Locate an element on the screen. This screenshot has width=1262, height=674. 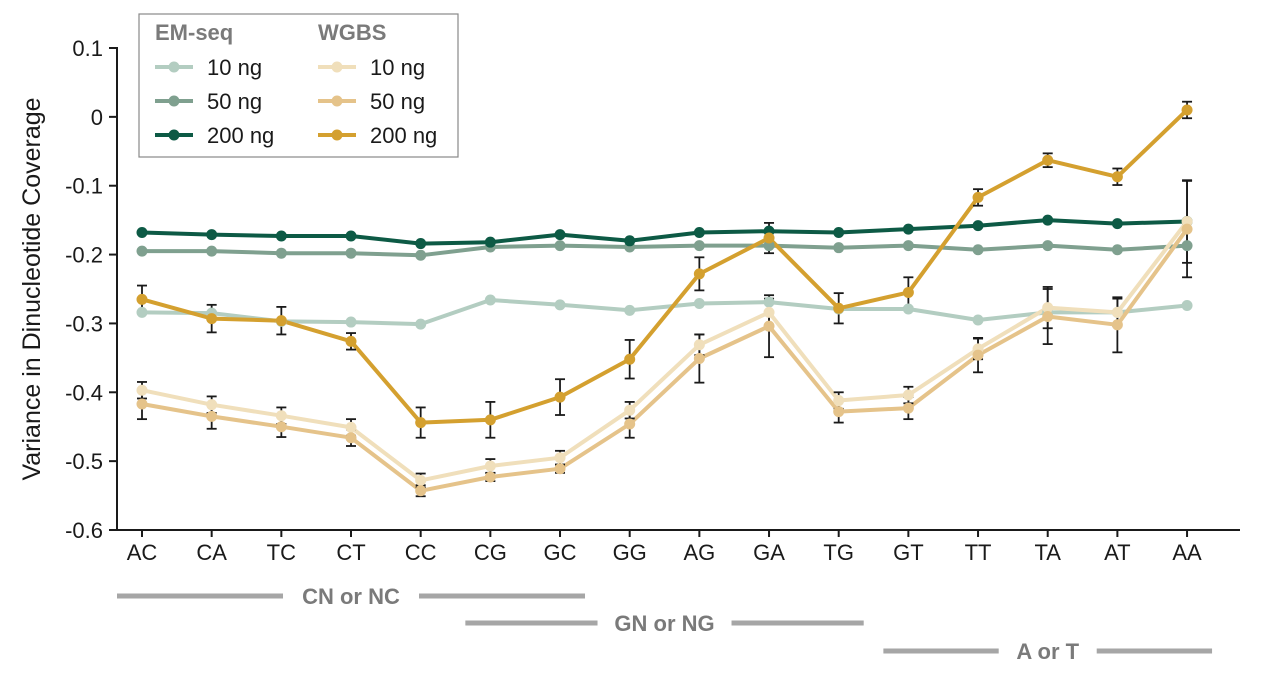
legend-group-title: EM-seq is located at coordinates (194, 32).